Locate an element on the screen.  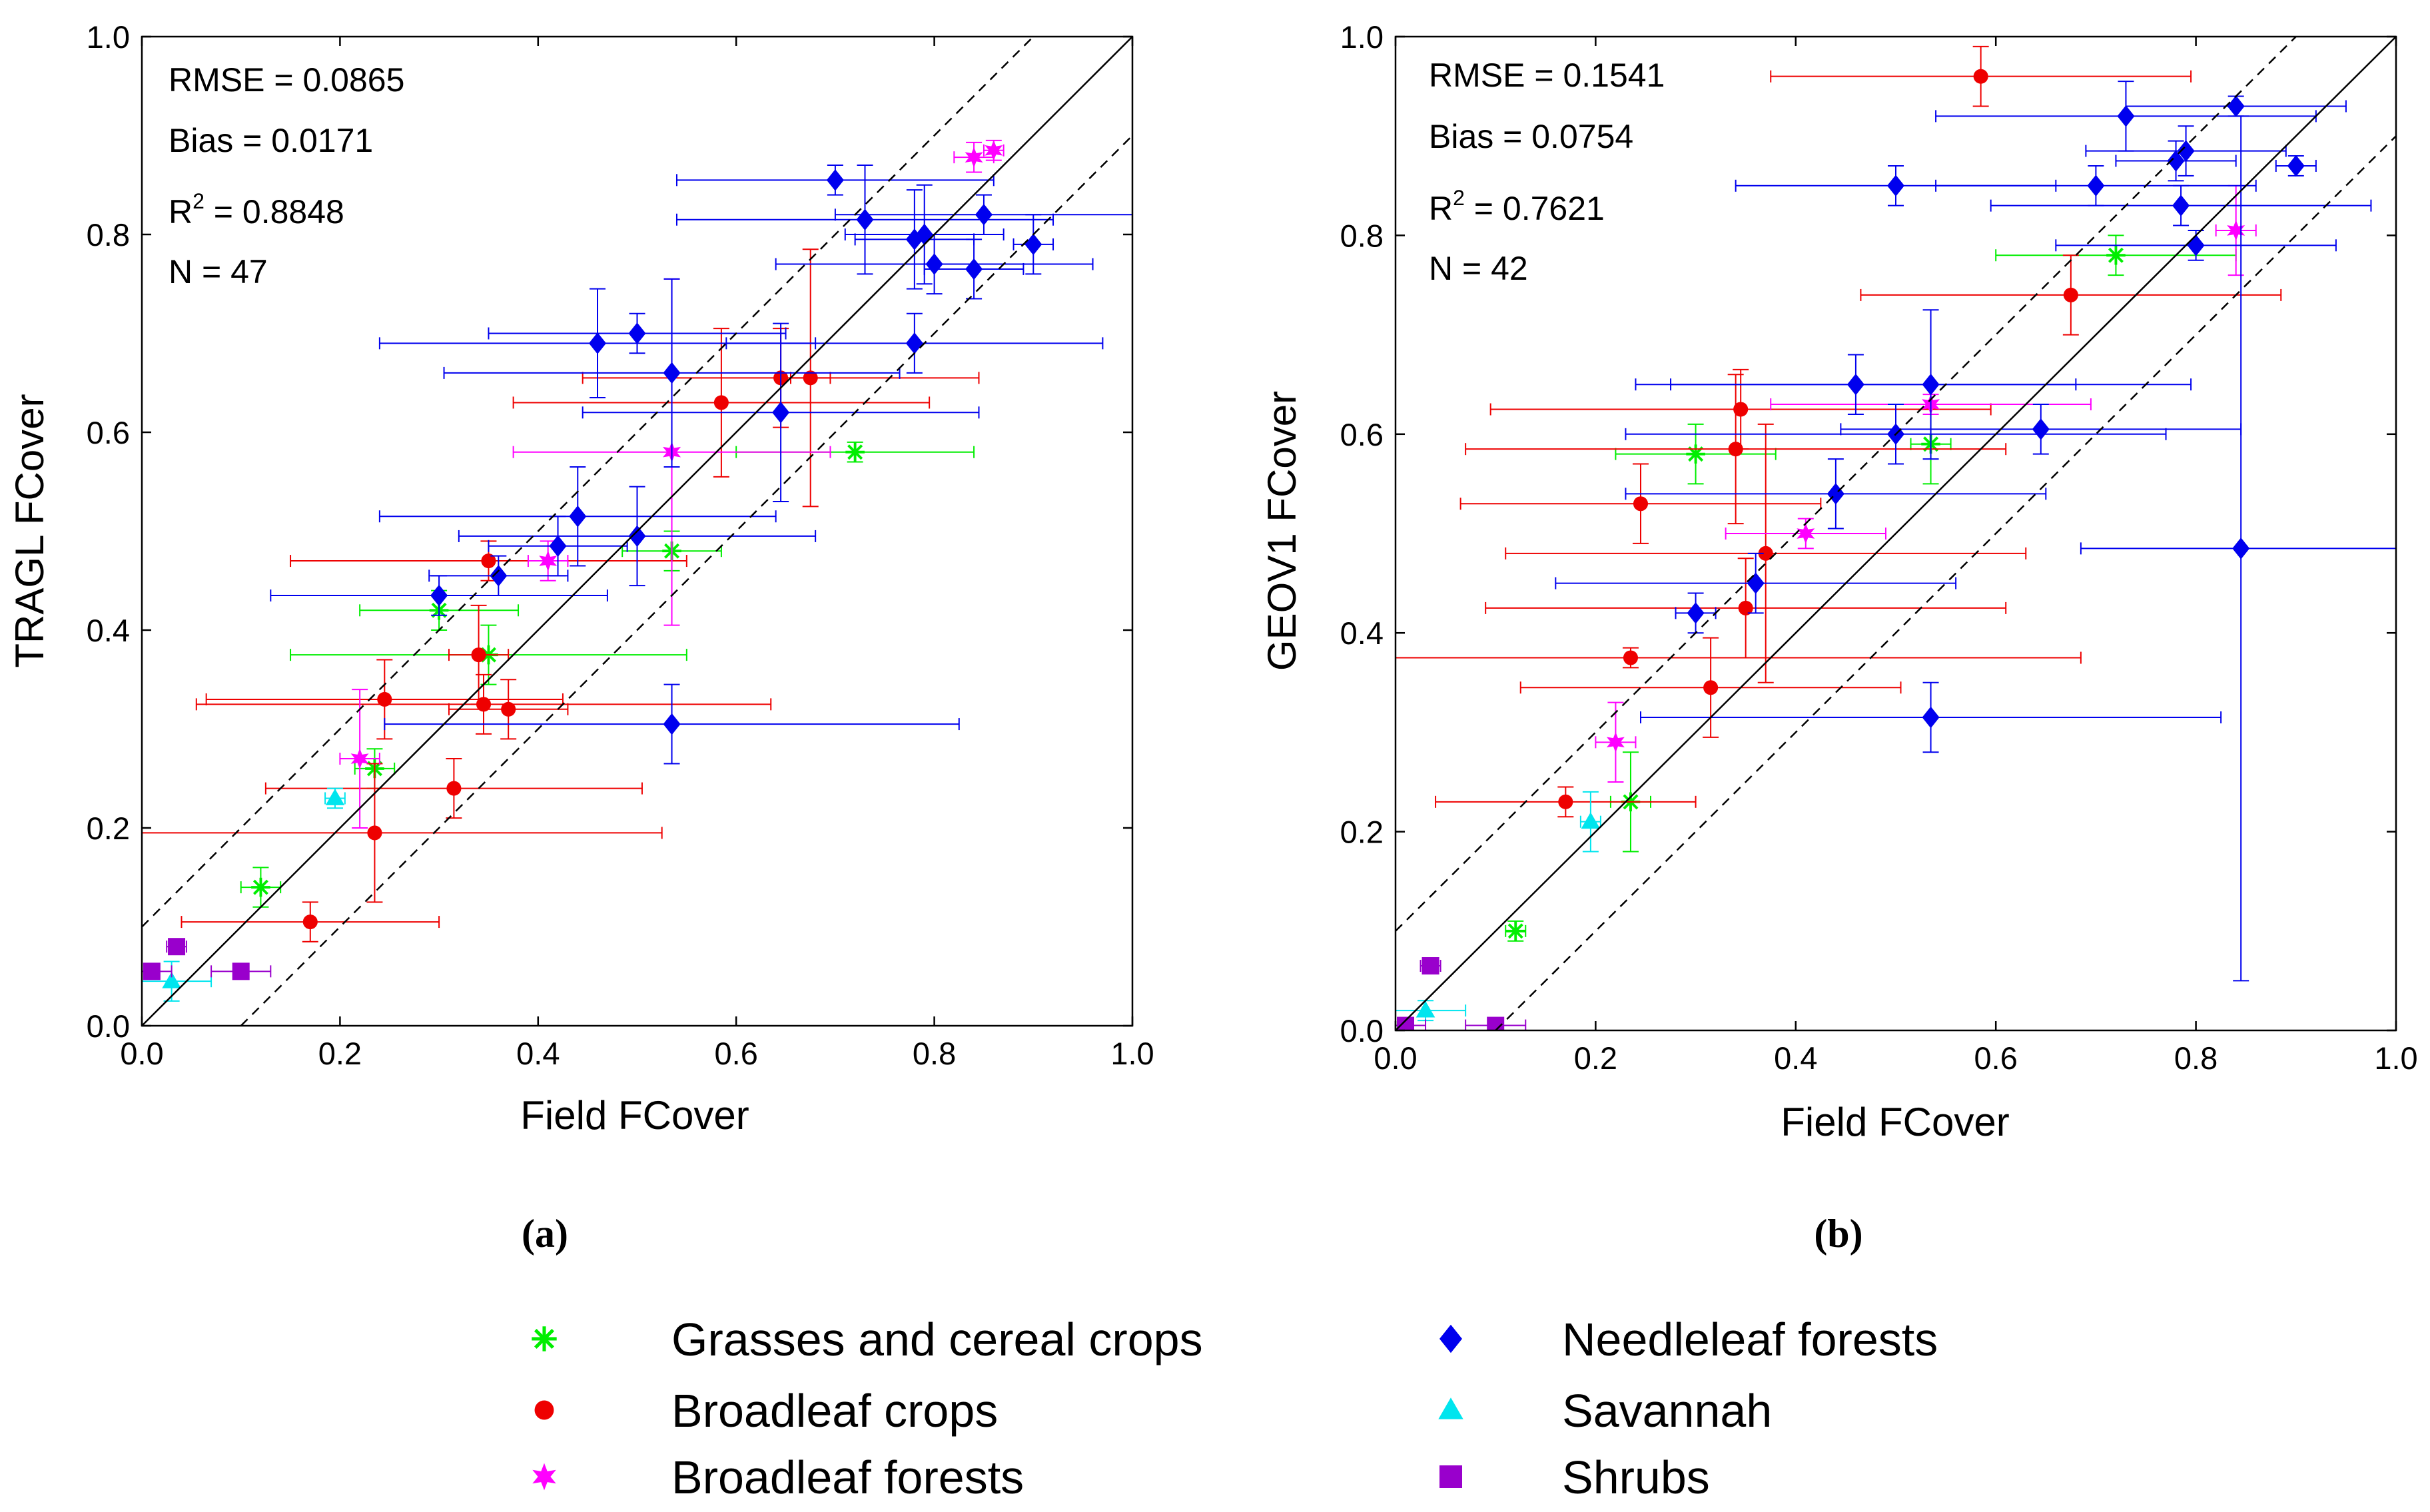
r2-prefix-a: R is located at coordinates (181, 212).